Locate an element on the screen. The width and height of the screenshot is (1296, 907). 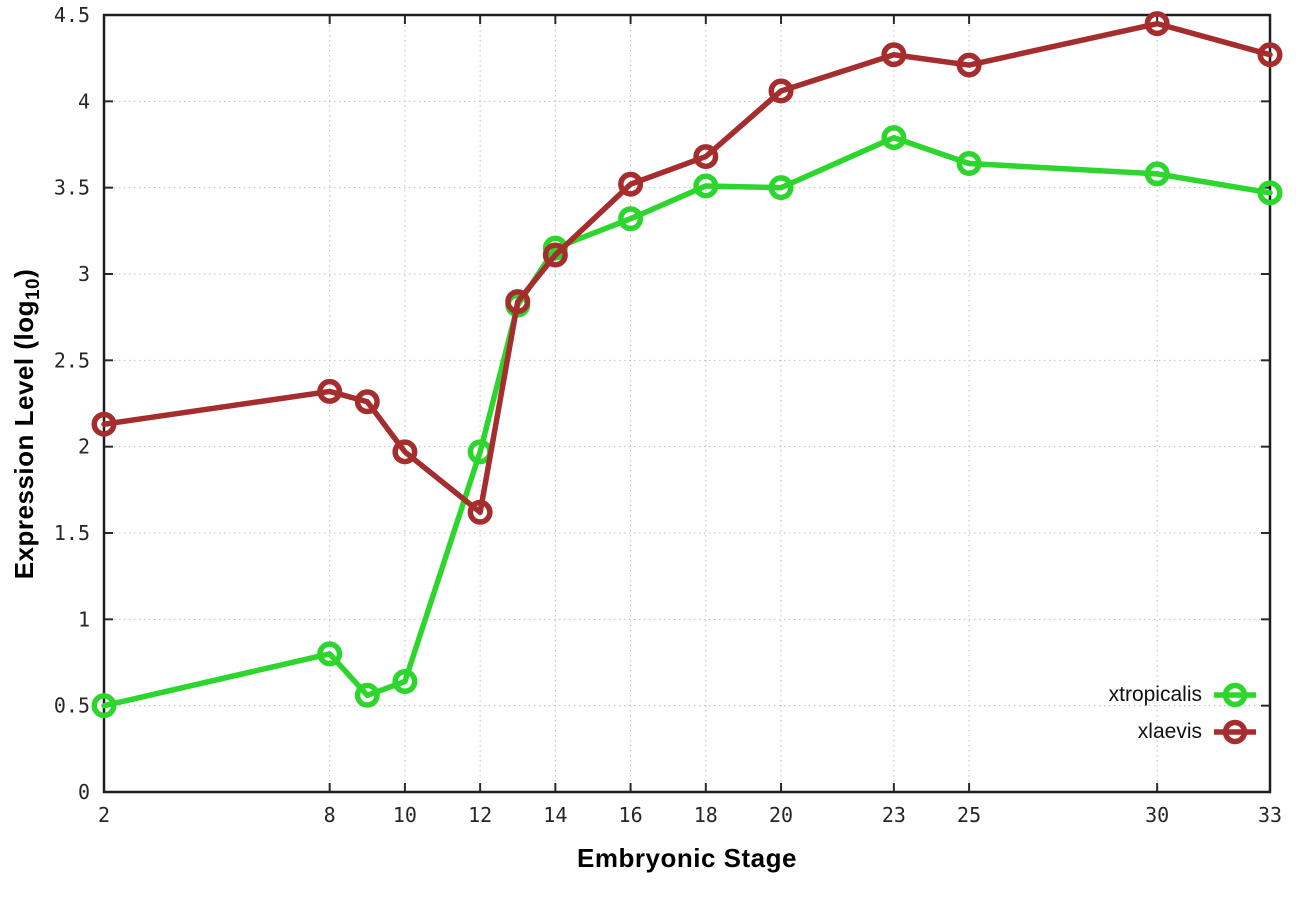
legend-item-xtropicalis: xtropicalis is located at coordinates (1183, 694).